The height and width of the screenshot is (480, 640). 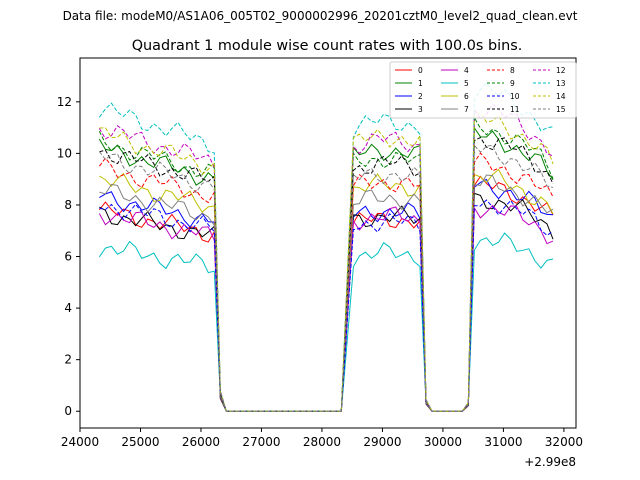 I want to click on x-tick-label: 29000, so click(x=382, y=442).